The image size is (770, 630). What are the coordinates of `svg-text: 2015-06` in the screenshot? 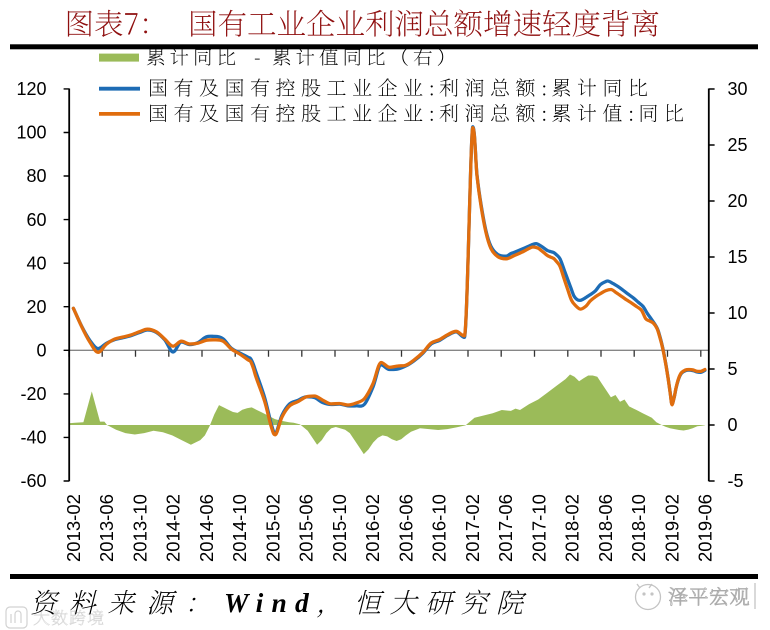 It's located at (306, 528).